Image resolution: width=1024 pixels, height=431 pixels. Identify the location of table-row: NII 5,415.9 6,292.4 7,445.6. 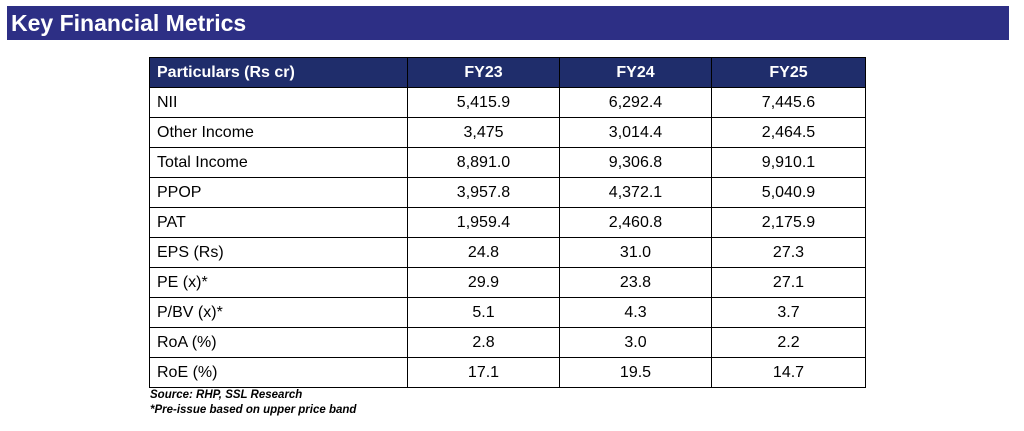
(507, 102).